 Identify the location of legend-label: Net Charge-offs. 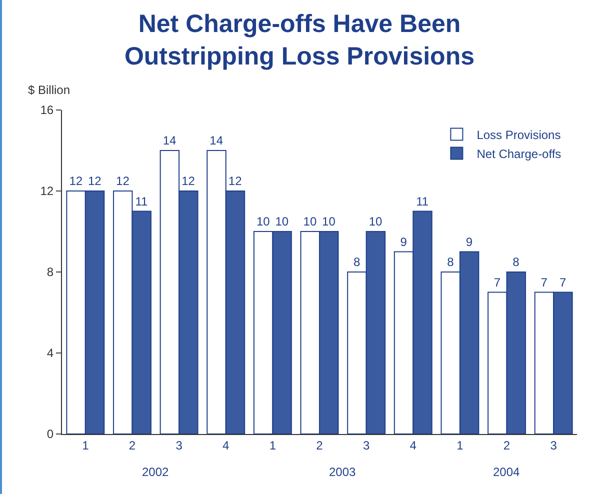
(519, 153).